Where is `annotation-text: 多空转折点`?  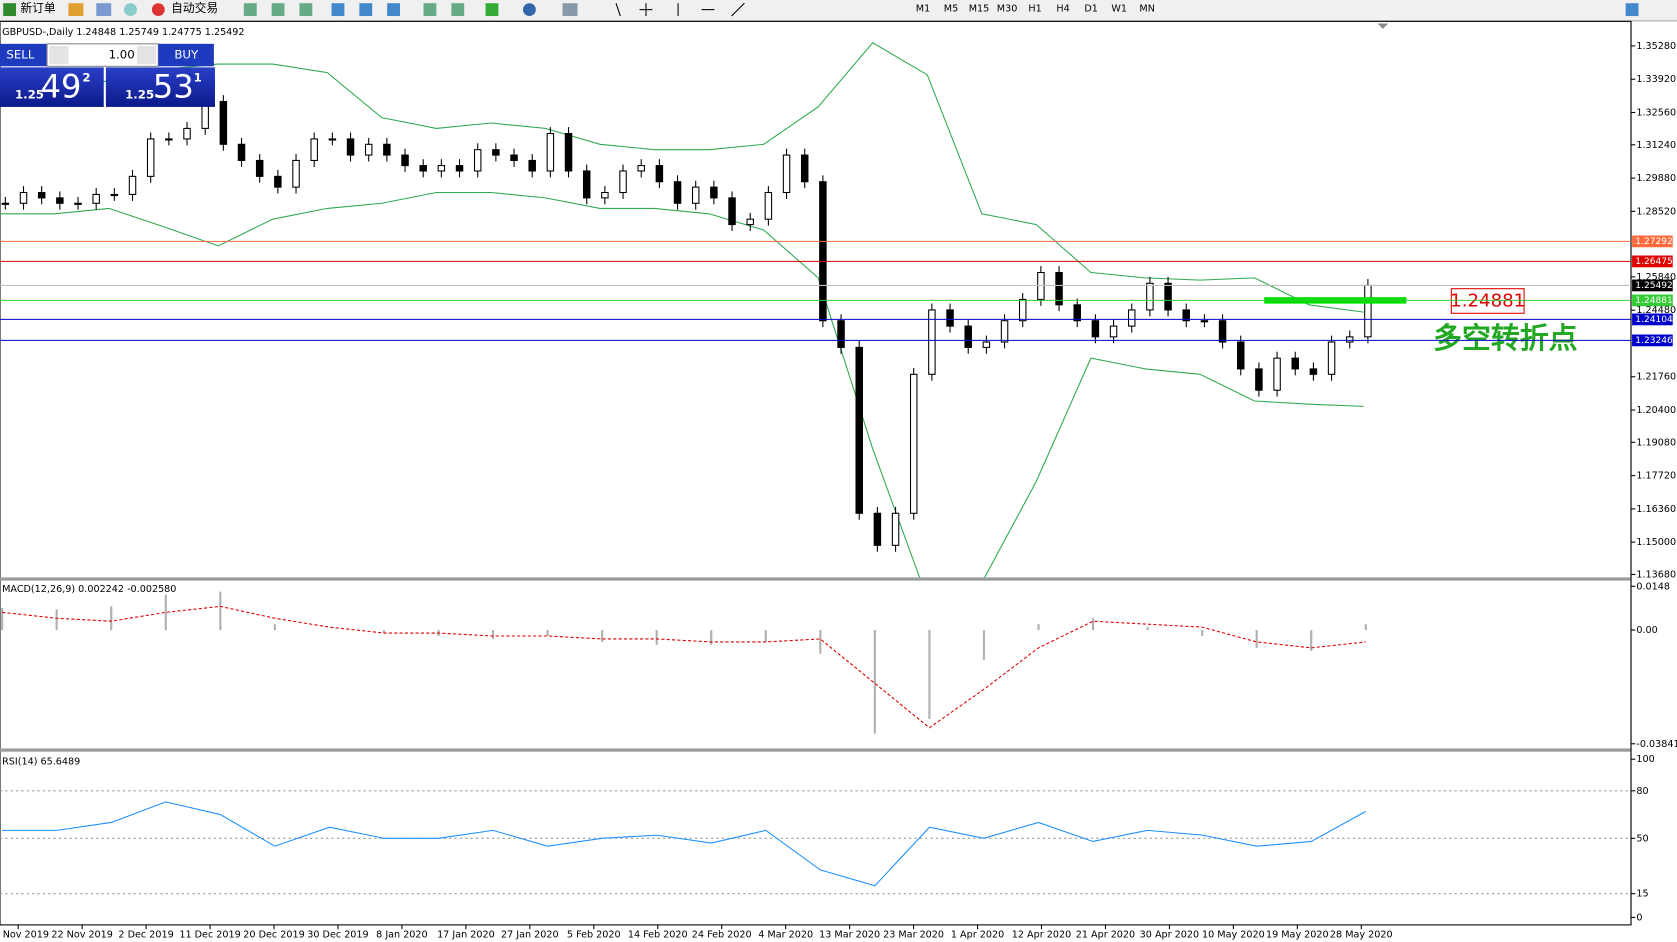 annotation-text: 多空转折点 is located at coordinates (1505, 338).